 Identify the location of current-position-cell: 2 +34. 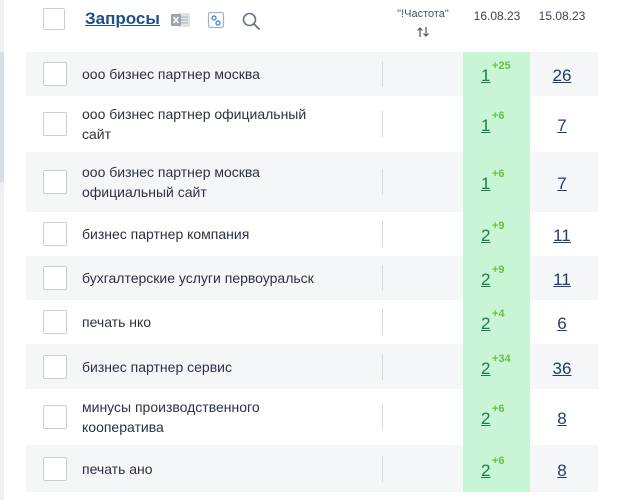
(496, 366).